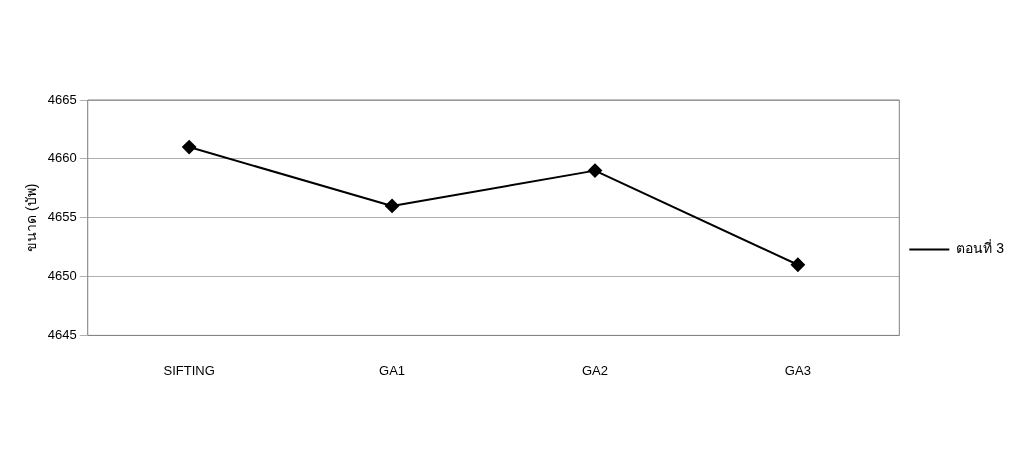  What do you see at coordinates (62, 334) in the screenshot?
I see `y-tick-label: 4645` at bounding box center [62, 334].